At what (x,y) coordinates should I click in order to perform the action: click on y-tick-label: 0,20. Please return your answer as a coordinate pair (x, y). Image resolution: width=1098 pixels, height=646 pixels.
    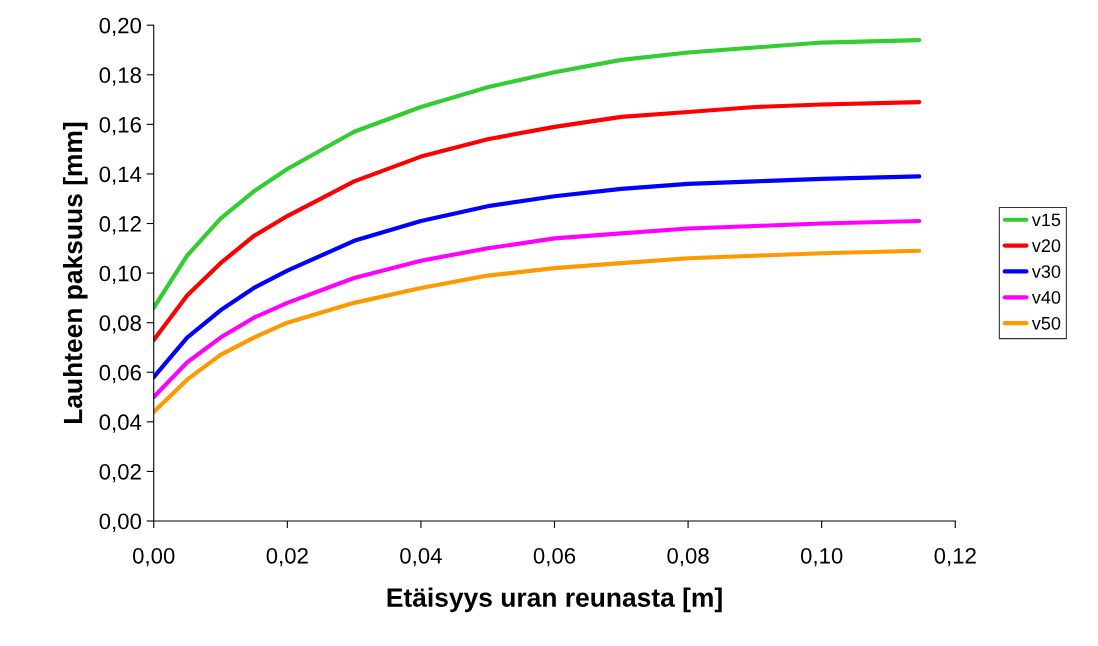
    Looking at the image, I should click on (120, 27).